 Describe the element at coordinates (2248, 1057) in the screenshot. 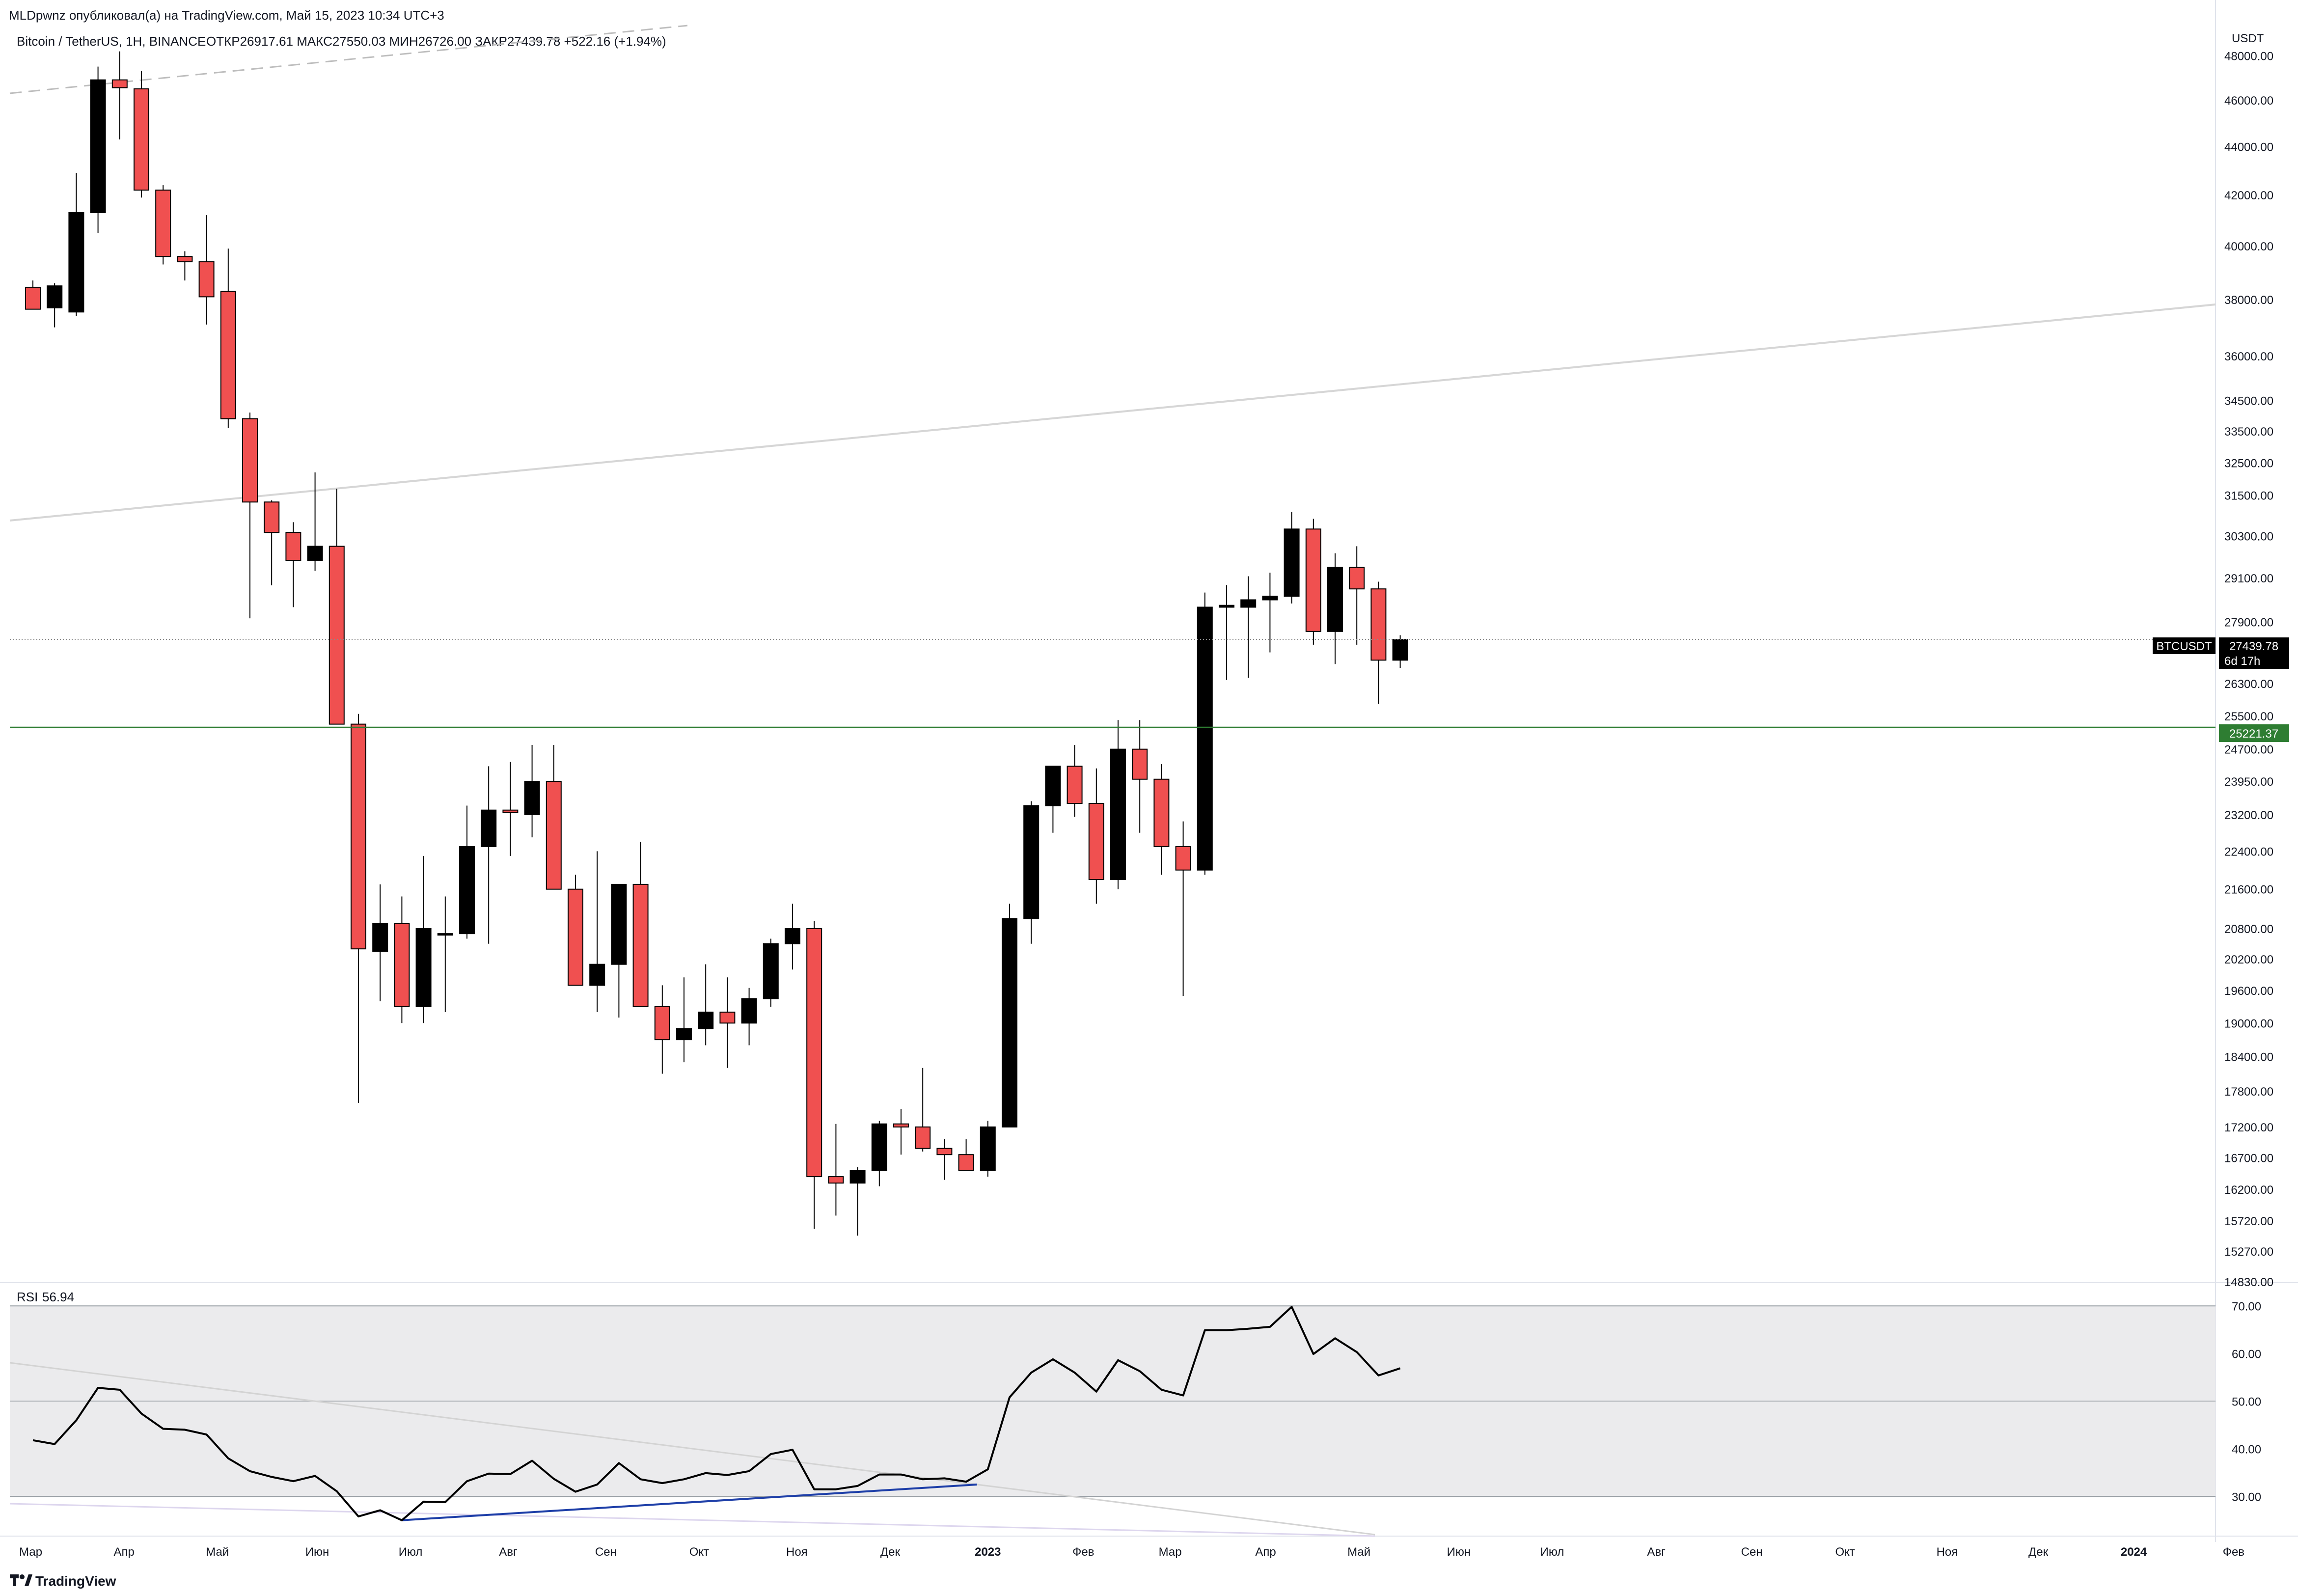

I see `price-tick-label: 18400.00` at that location.